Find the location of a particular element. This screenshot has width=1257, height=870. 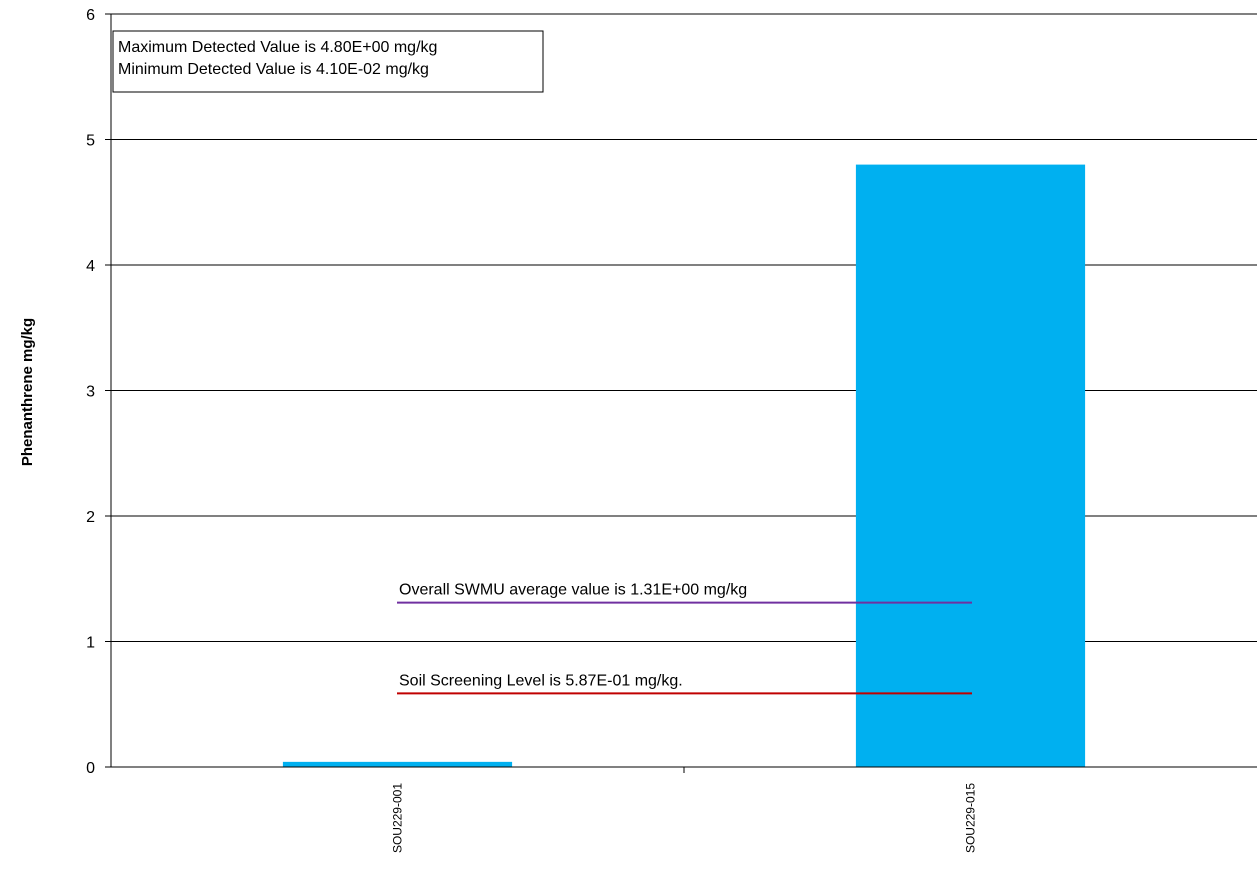

x-tick-label: SOU229-015 is located at coordinates (971, 818).